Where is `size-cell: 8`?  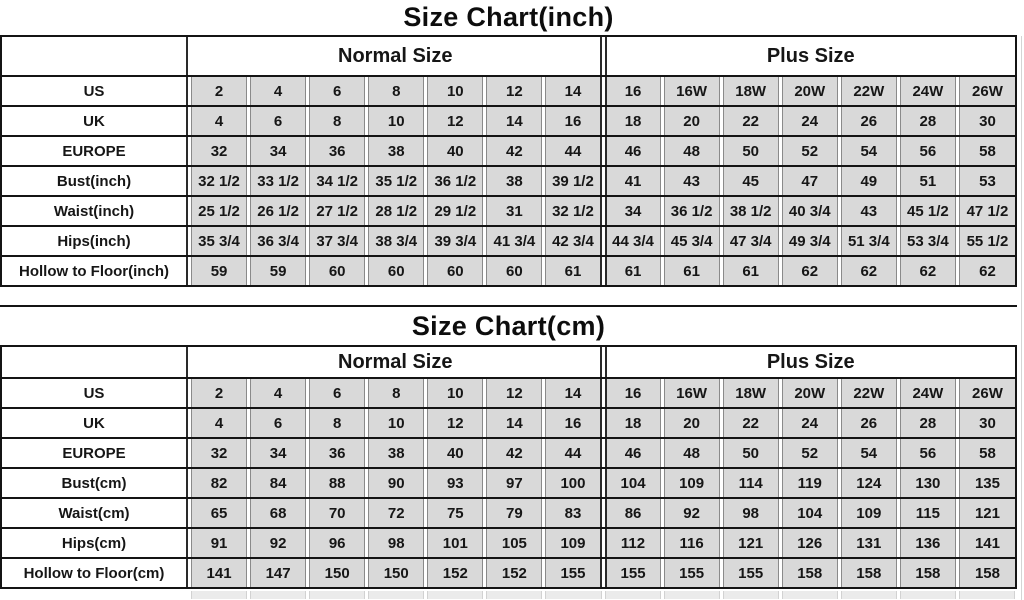 size-cell: 8 is located at coordinates (337, 423).